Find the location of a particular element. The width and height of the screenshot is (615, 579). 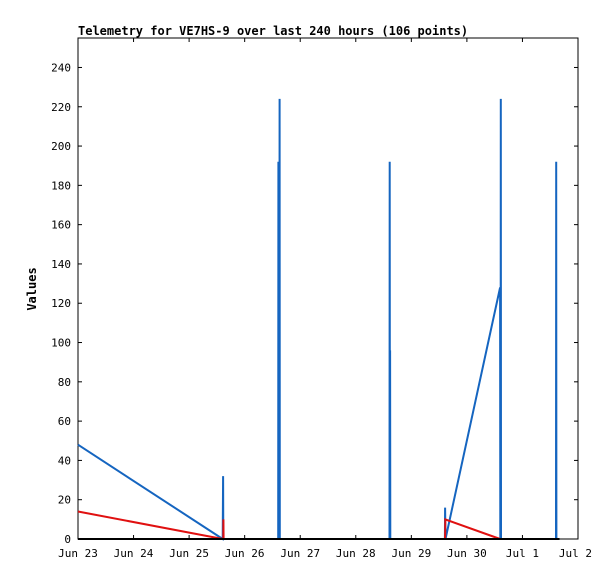

y-axis-label: Values is located at coordinates (32, 288).